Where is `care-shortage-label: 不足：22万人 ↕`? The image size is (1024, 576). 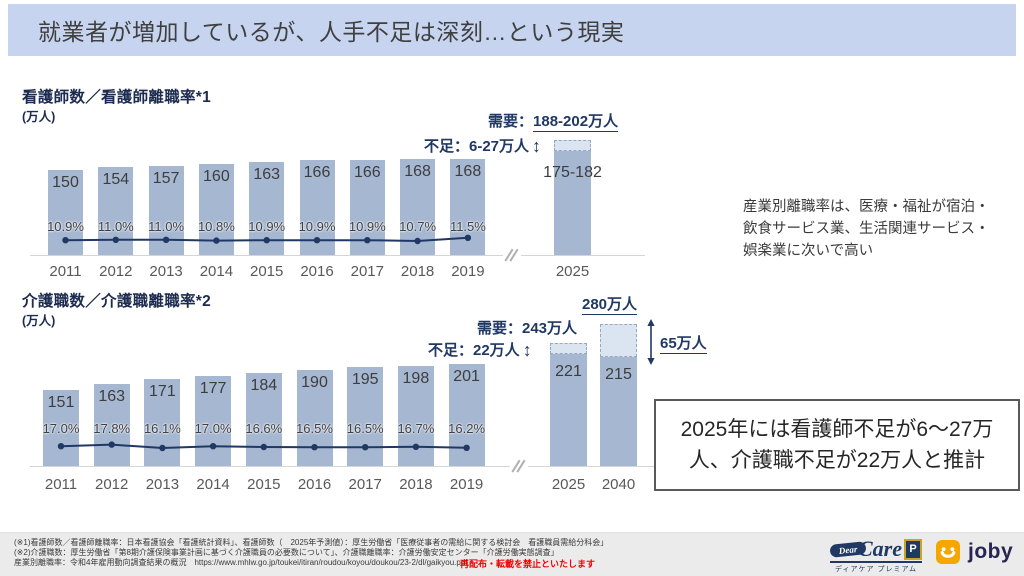 care-shortage-label: 不足：22万人 ↕ is located at coordinates (480, 349).